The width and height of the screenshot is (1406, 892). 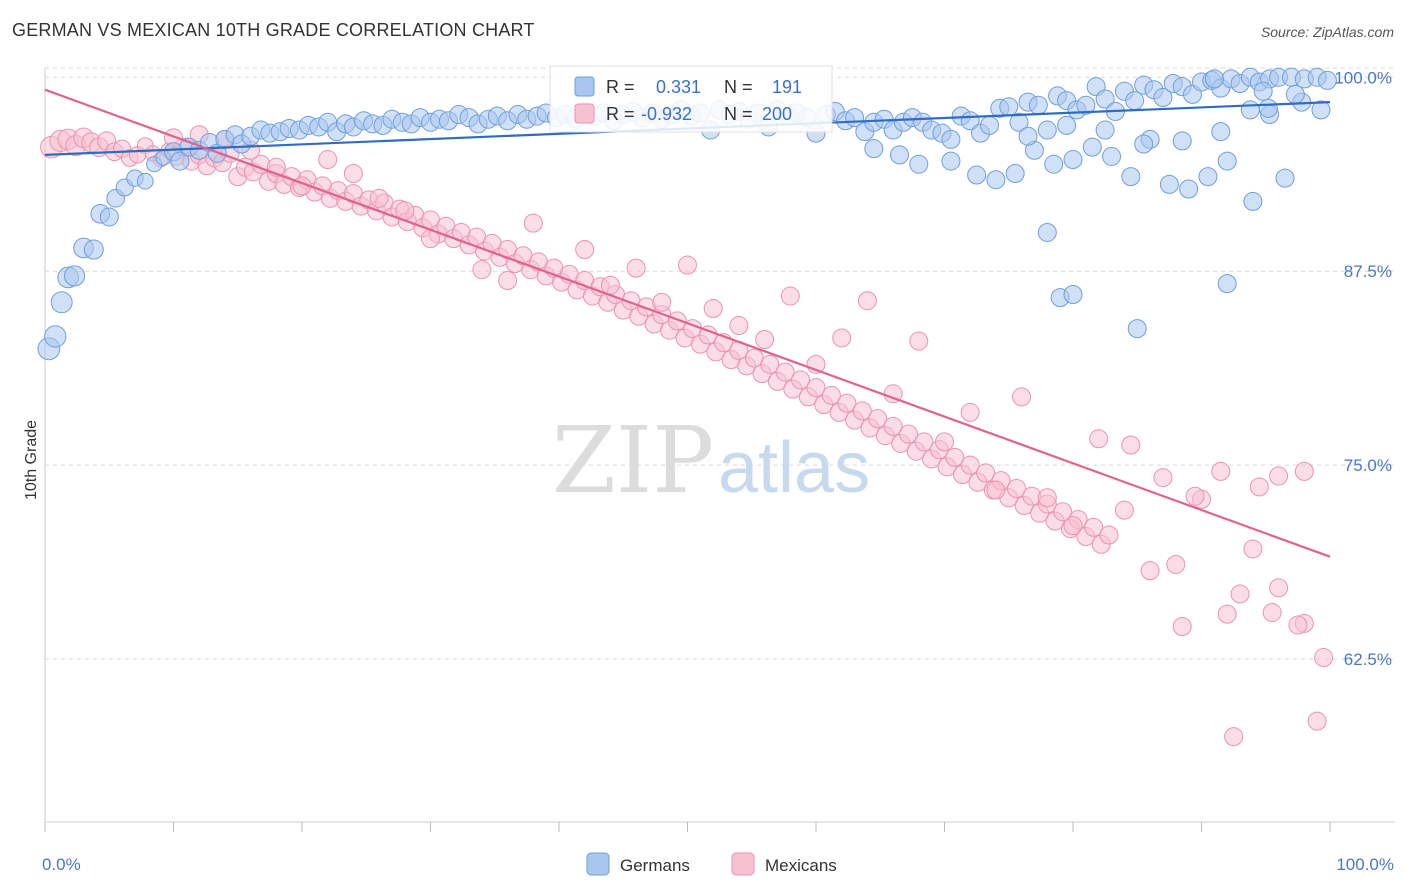 What do you see at coordinates (61, 864) in the screenshot?
I see `x-tick-label: 0.0%` at bounding box center [61, 864].